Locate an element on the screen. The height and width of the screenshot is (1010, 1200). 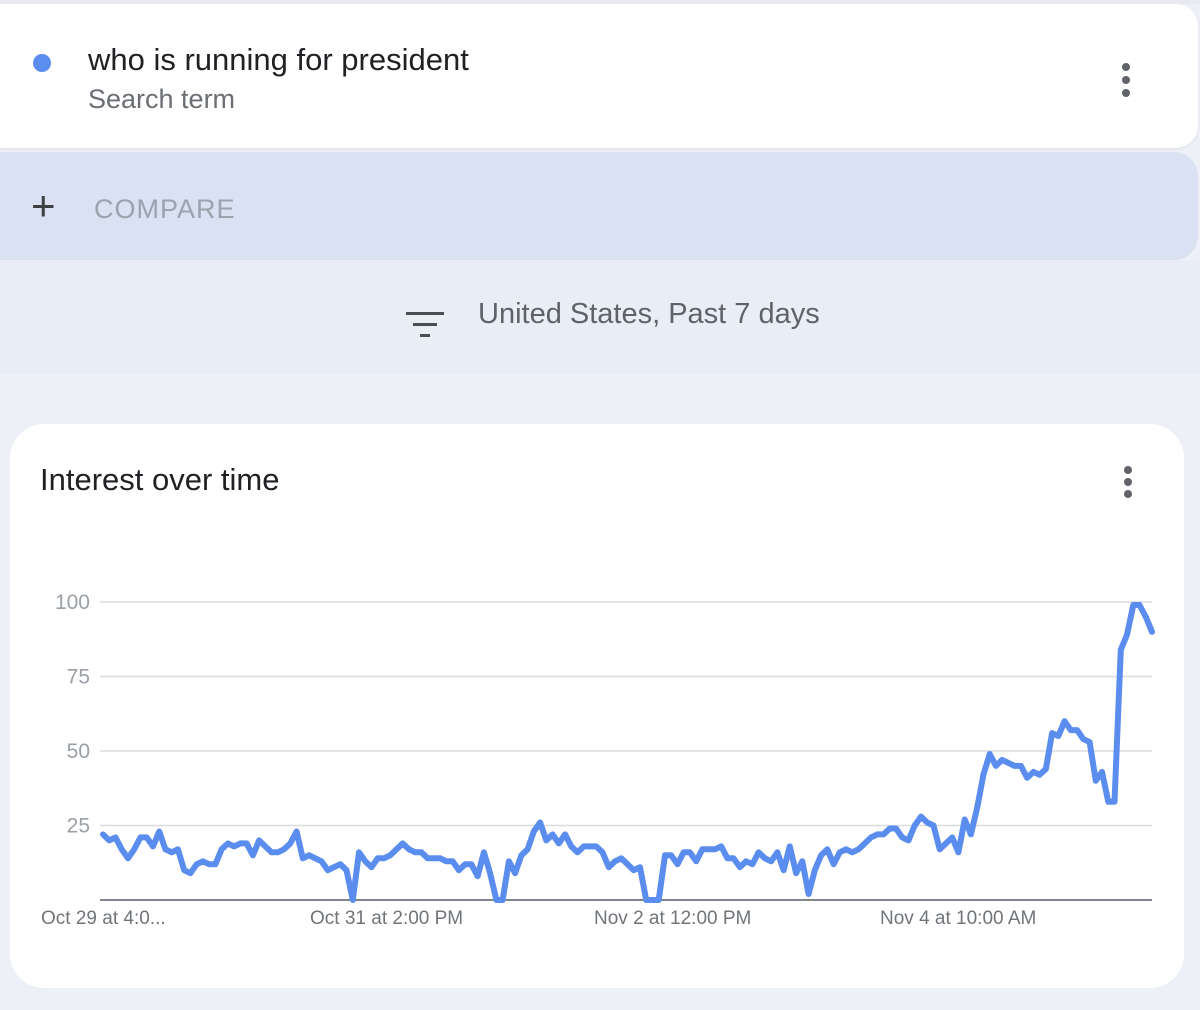
filter-icon is located at coordinates (425, 326).